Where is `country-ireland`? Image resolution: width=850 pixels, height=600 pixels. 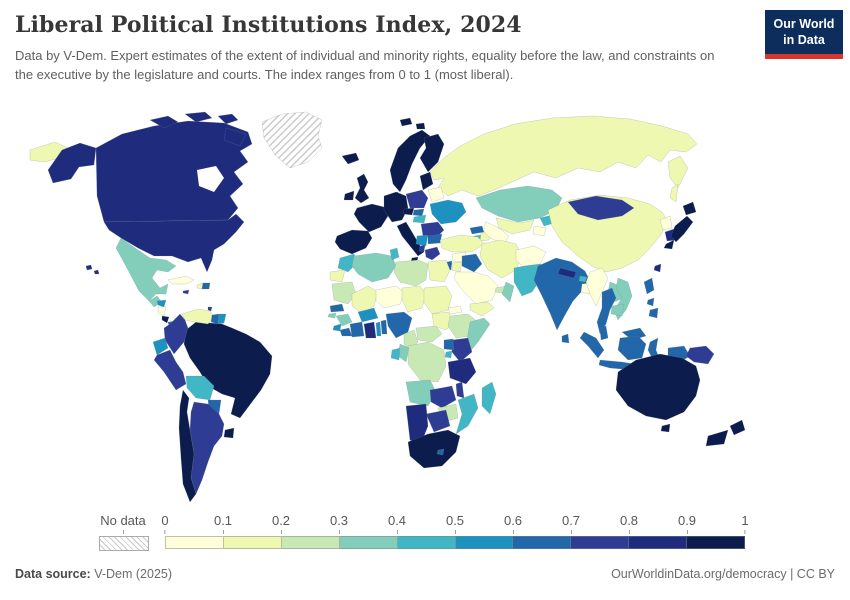
country-ireland is located at coordinates (349, 195).